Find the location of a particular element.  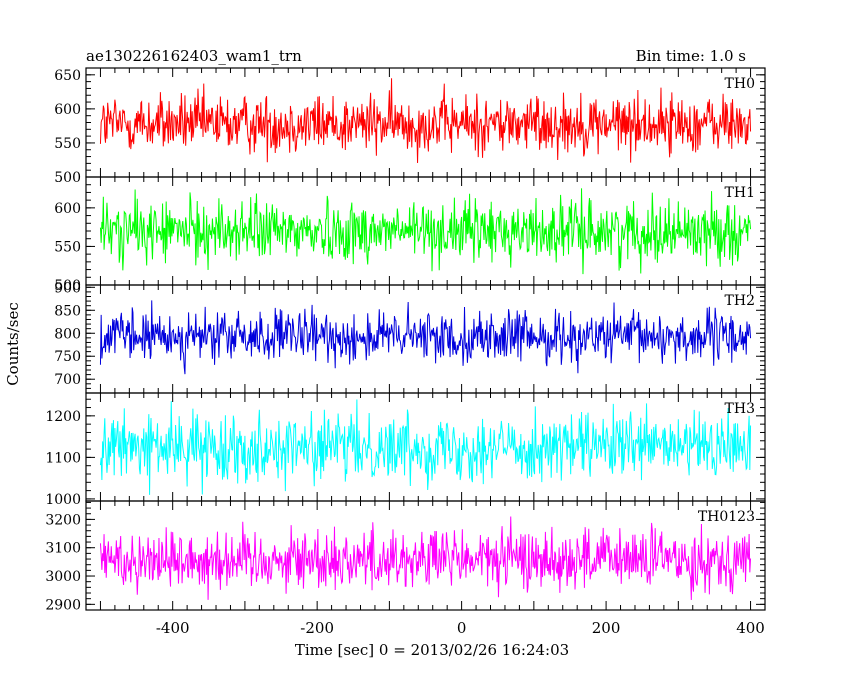

y-tick-label: 750 is located at coordinates (67, 357).